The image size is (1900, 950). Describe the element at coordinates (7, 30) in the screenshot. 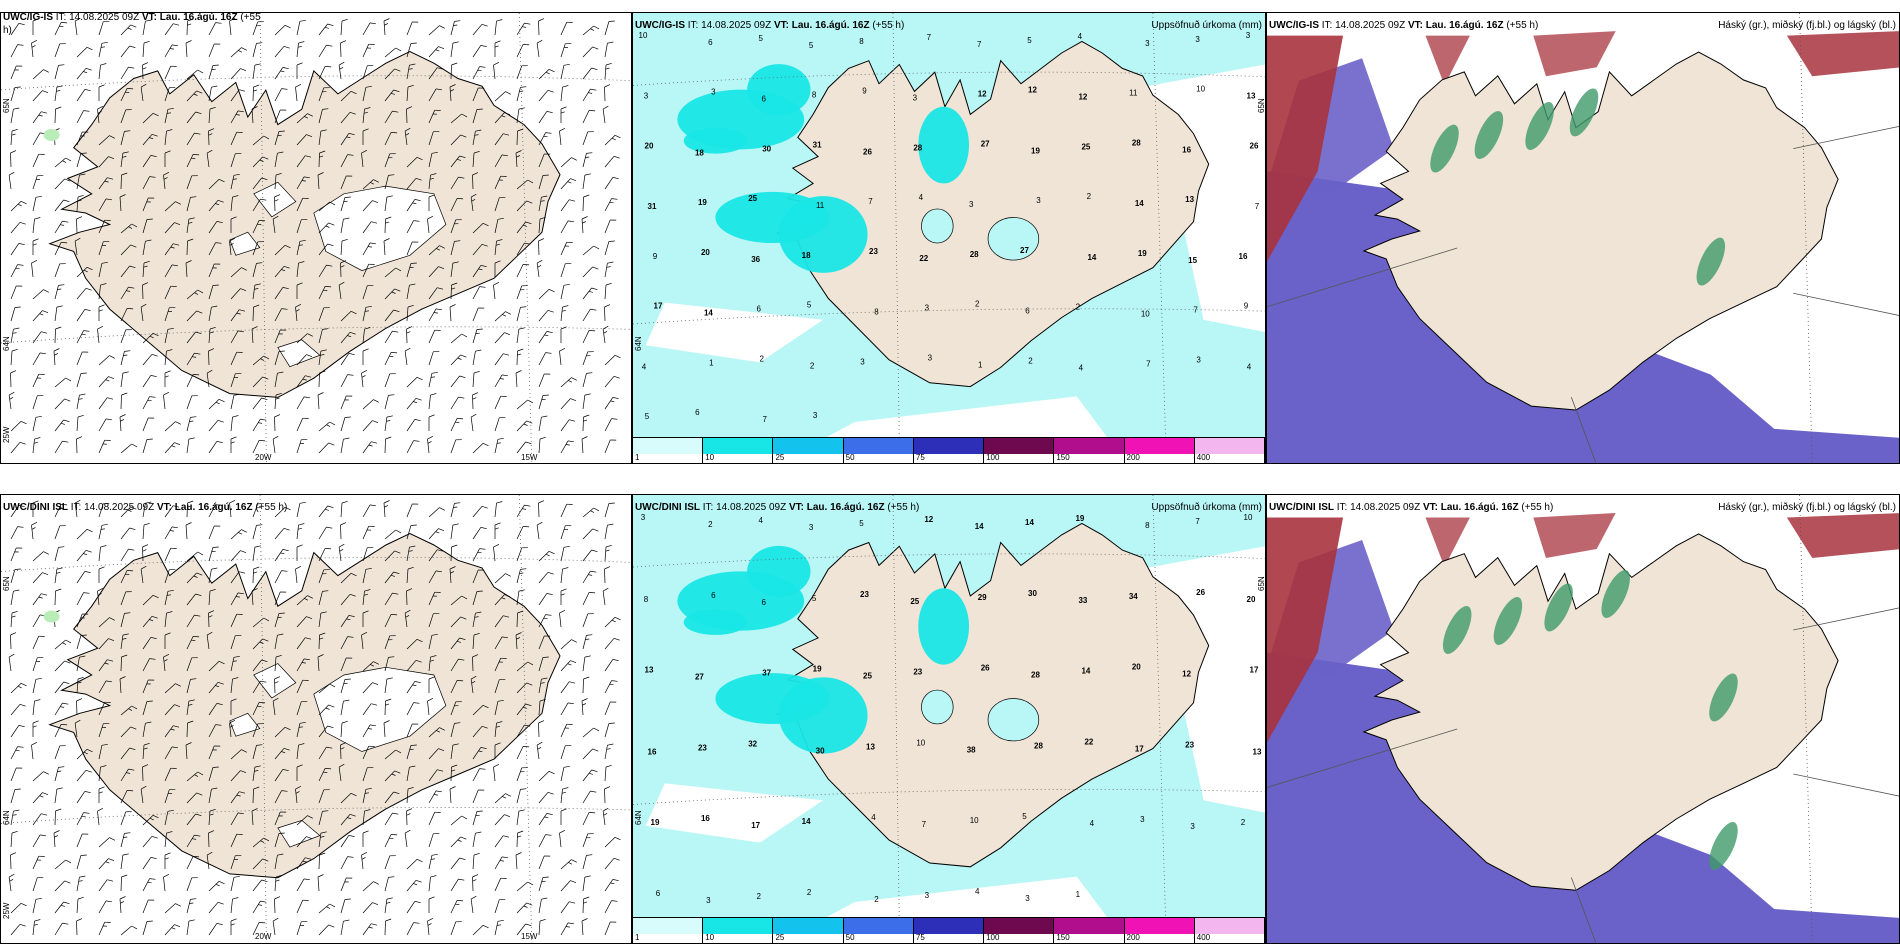

I see `lead-time-unit: h)` at that location.